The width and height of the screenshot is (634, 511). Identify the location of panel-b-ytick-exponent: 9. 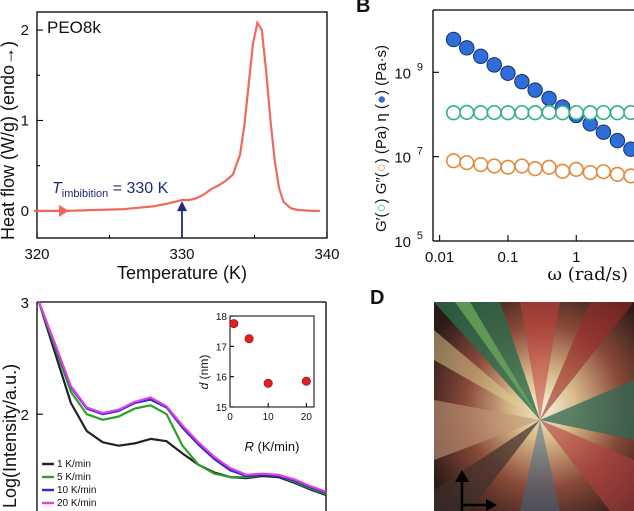
(420, 67).